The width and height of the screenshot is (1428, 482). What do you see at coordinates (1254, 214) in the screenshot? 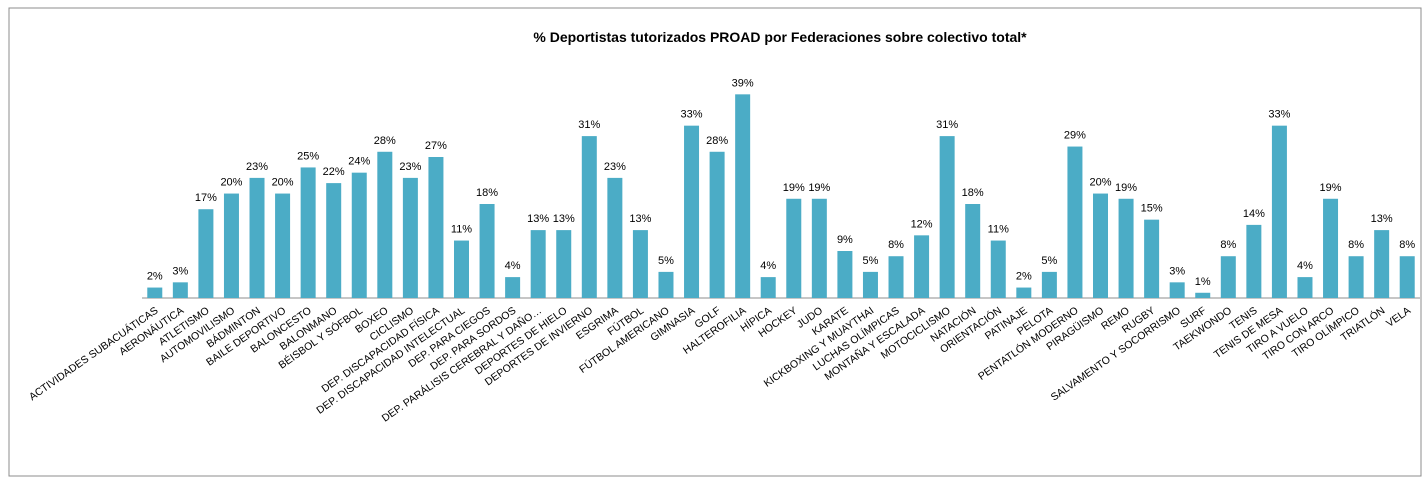
I see `data-label: 14%` at bounding box center [1254, 214].